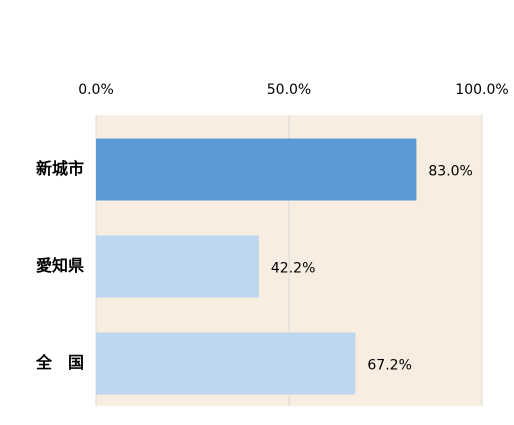 The image size is (514, 425). I want to click on value-label: 42.2%, so click(293, 269).